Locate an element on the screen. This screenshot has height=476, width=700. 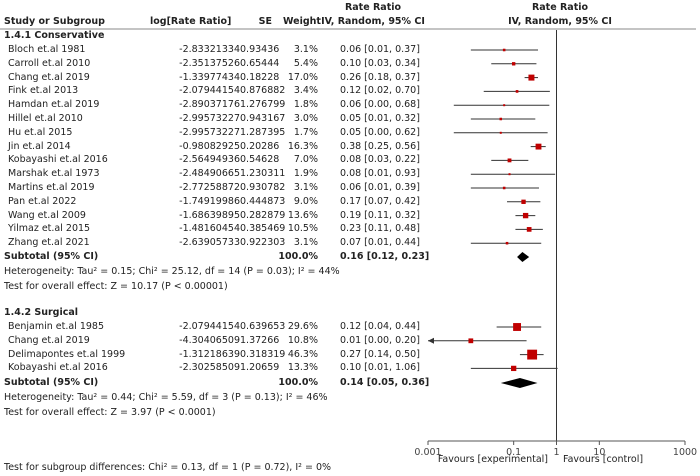
x-tick-label: 0.001 is located at coordinates (427, 452).